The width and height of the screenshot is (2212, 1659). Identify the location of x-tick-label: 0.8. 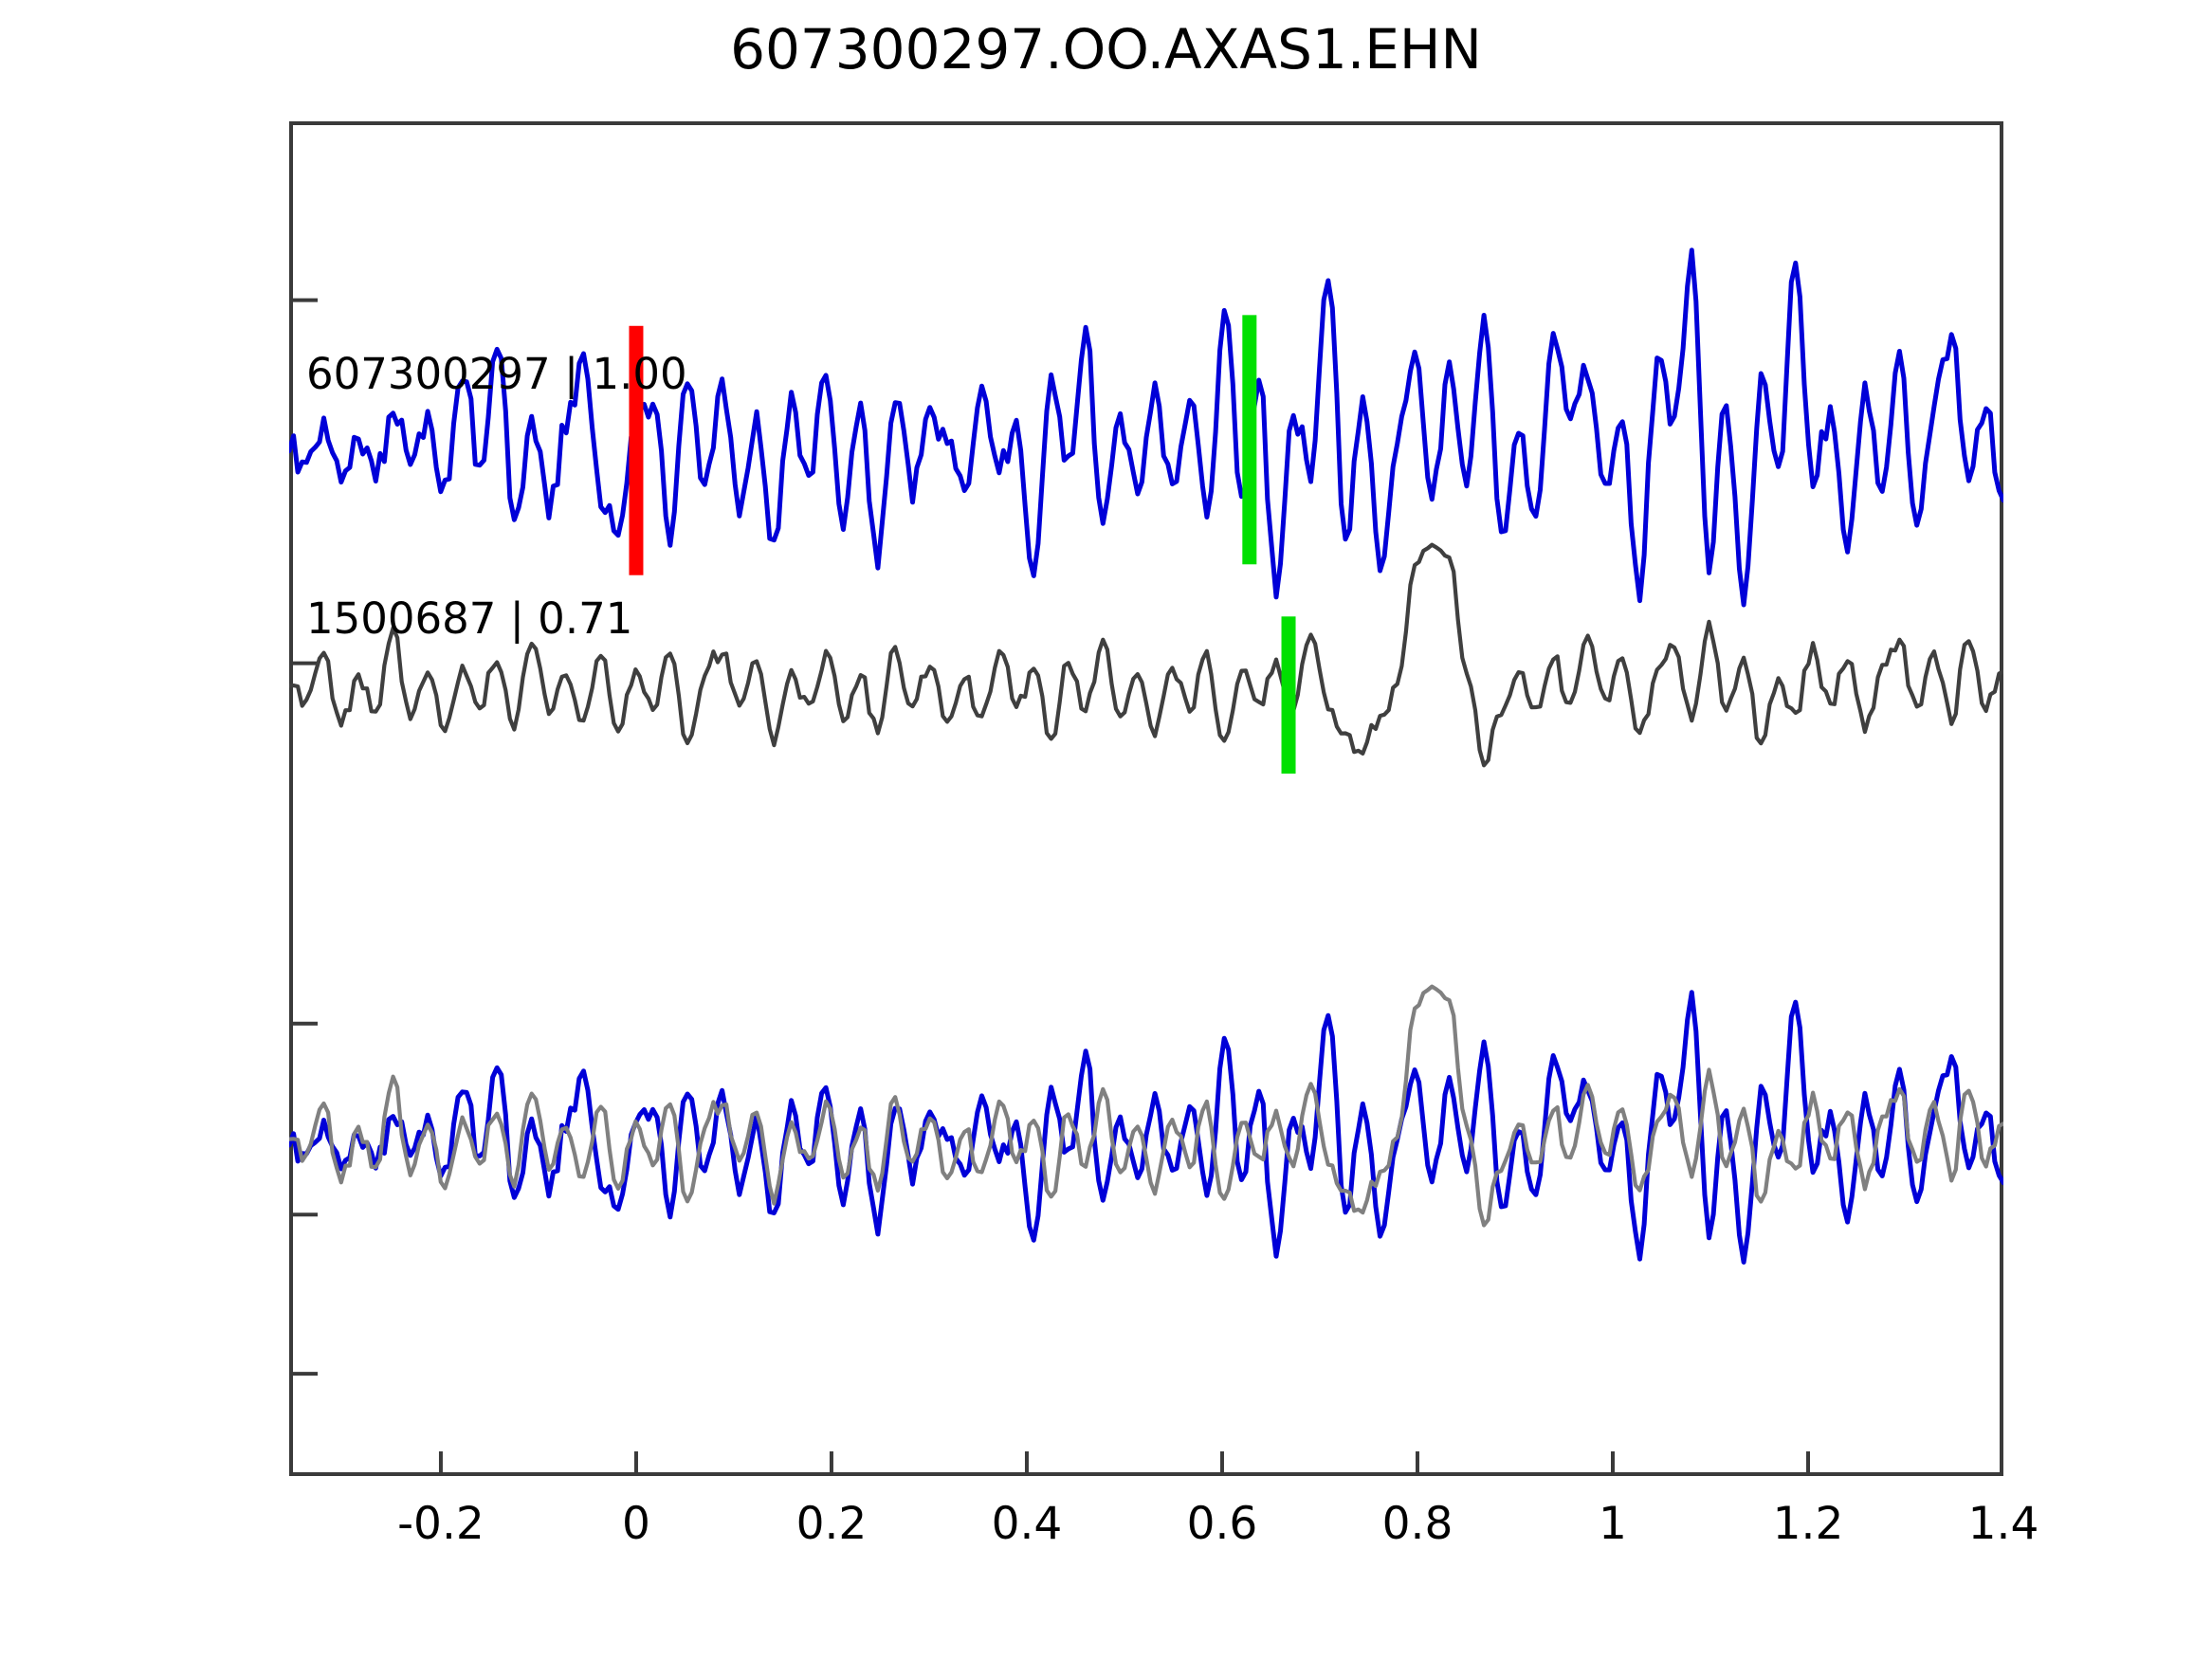
(1417, 1524).